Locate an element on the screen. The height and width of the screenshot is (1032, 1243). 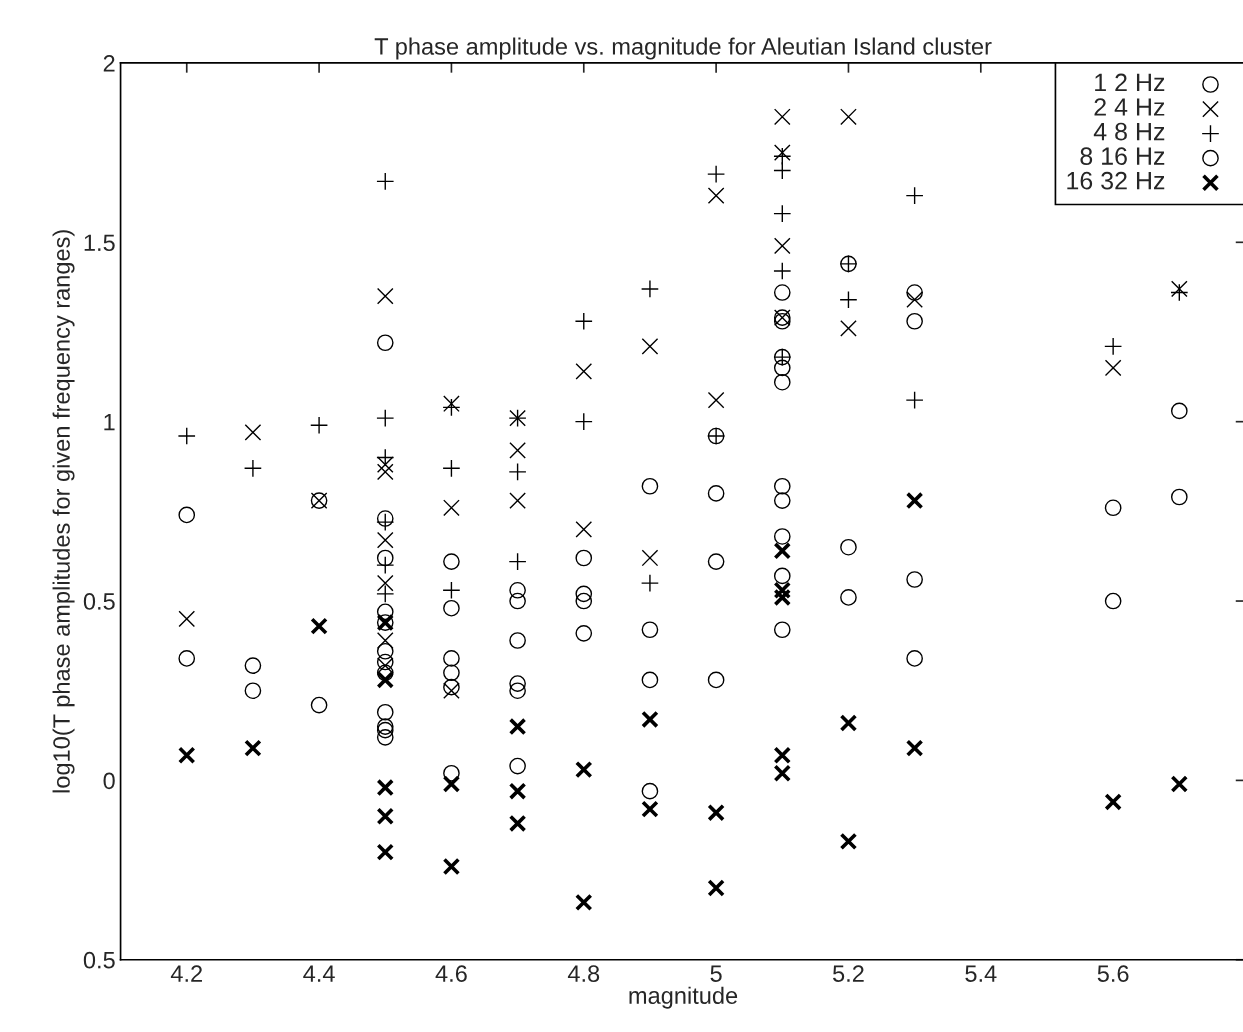
x-tick-label: 5.2 is located at coordinates (848, 973).